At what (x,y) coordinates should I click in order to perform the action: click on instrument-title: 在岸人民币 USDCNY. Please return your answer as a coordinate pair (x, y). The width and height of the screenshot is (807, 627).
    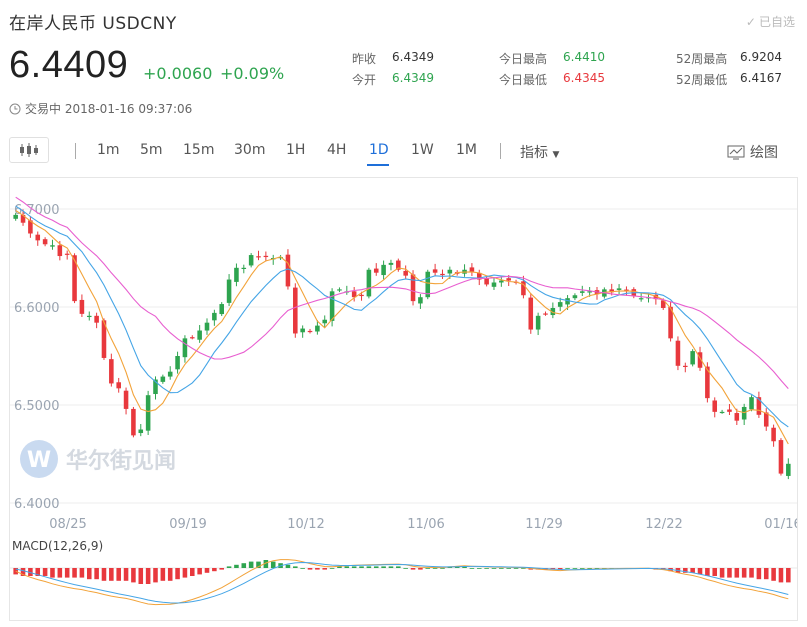
    Looking at the image, I should click on (93, 24).